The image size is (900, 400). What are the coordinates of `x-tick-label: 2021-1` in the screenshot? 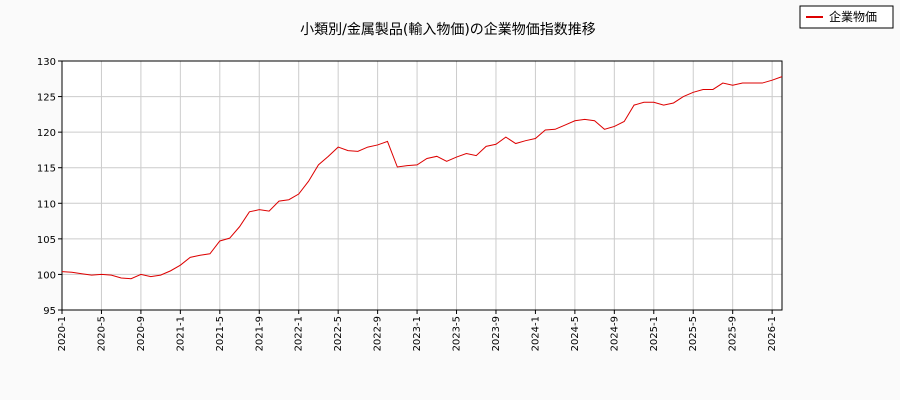 It's located at (180, 333).